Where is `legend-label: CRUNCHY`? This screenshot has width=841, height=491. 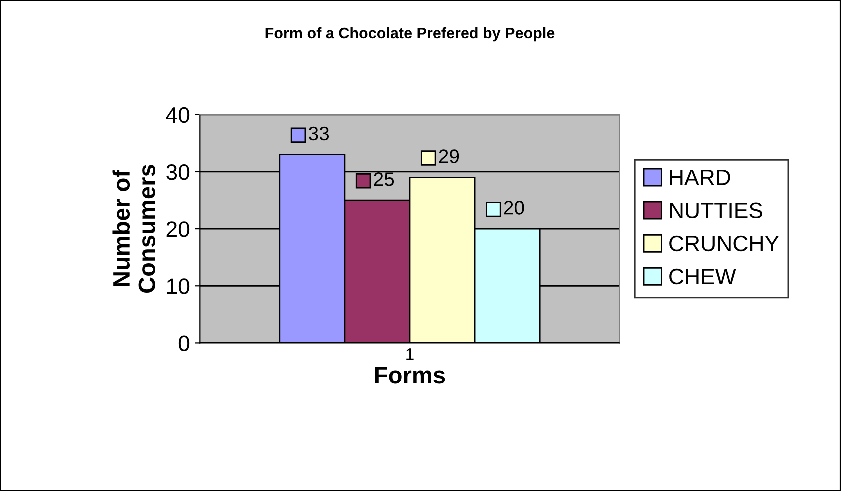 legend-label: CRUNCHY is located at coordinates (725, 244).